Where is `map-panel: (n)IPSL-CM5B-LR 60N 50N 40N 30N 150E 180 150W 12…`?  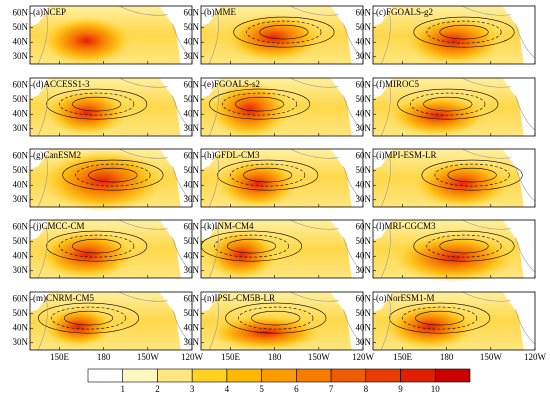 map-panel: (n)IPSL-CM5B-LR 60N 50N 40N 30N 150E 180 150W 12… is located at coordinates (279, 326).